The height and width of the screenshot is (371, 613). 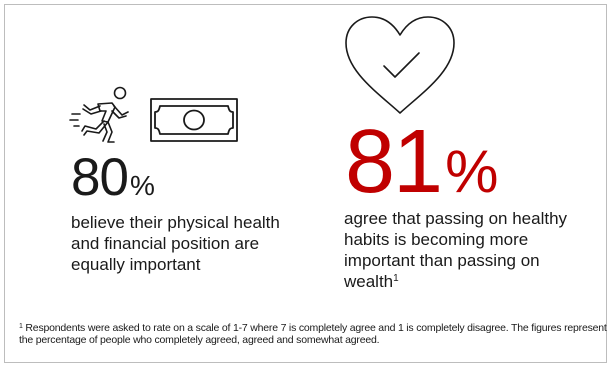 I want to click on stat-80-percent: 80%, so click(x=113, y=177).